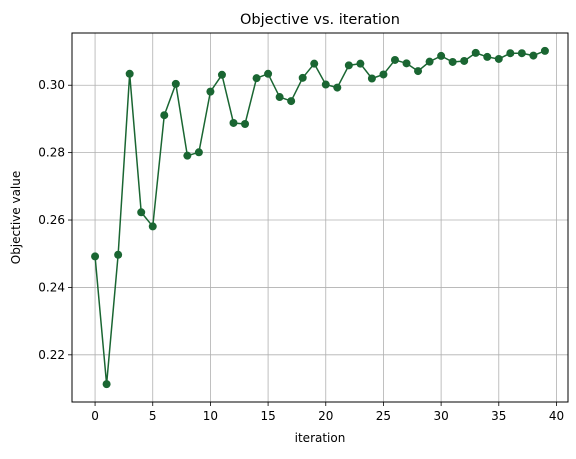 The height and width of the screenshot is (459, 576). What do you see at coordinates (16, 218) in the screenshot?
I see `y-axis-label: Objective value` at bounding box center [16, 218].